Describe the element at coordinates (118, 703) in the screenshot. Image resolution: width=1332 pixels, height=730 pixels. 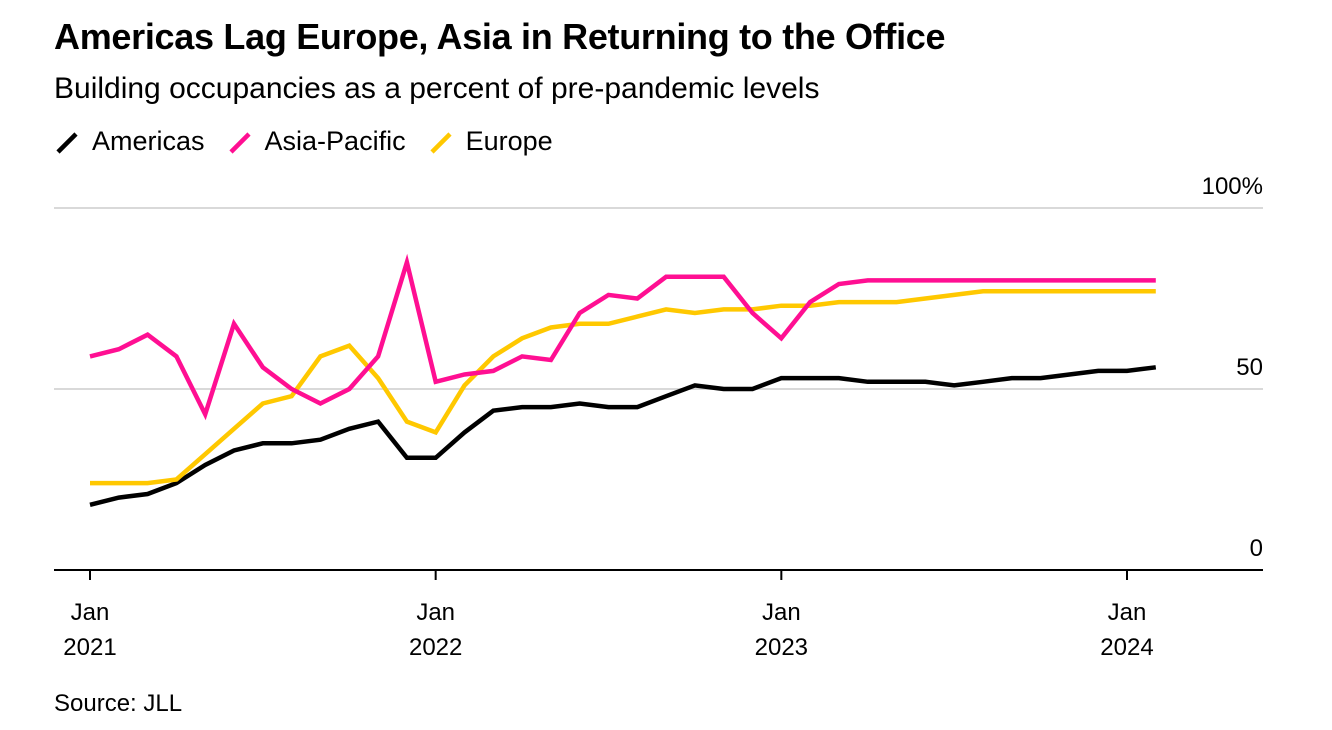
I see `chart-source: Source: JLL` at that location.